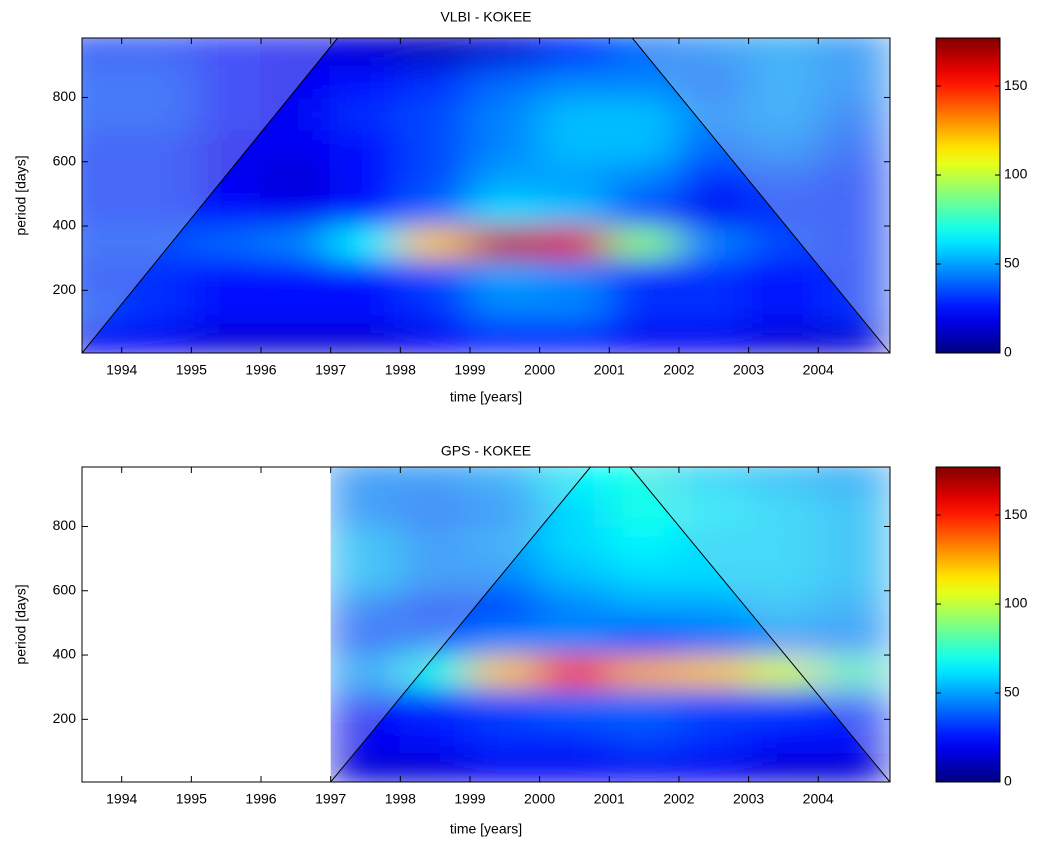 The height and width of the screenshot is (843, 1050). What do you see at coordinates (486, 451) in the screenshot?
I see `chart-title: GPS - KOKEE` at bounding box center [486, 451].